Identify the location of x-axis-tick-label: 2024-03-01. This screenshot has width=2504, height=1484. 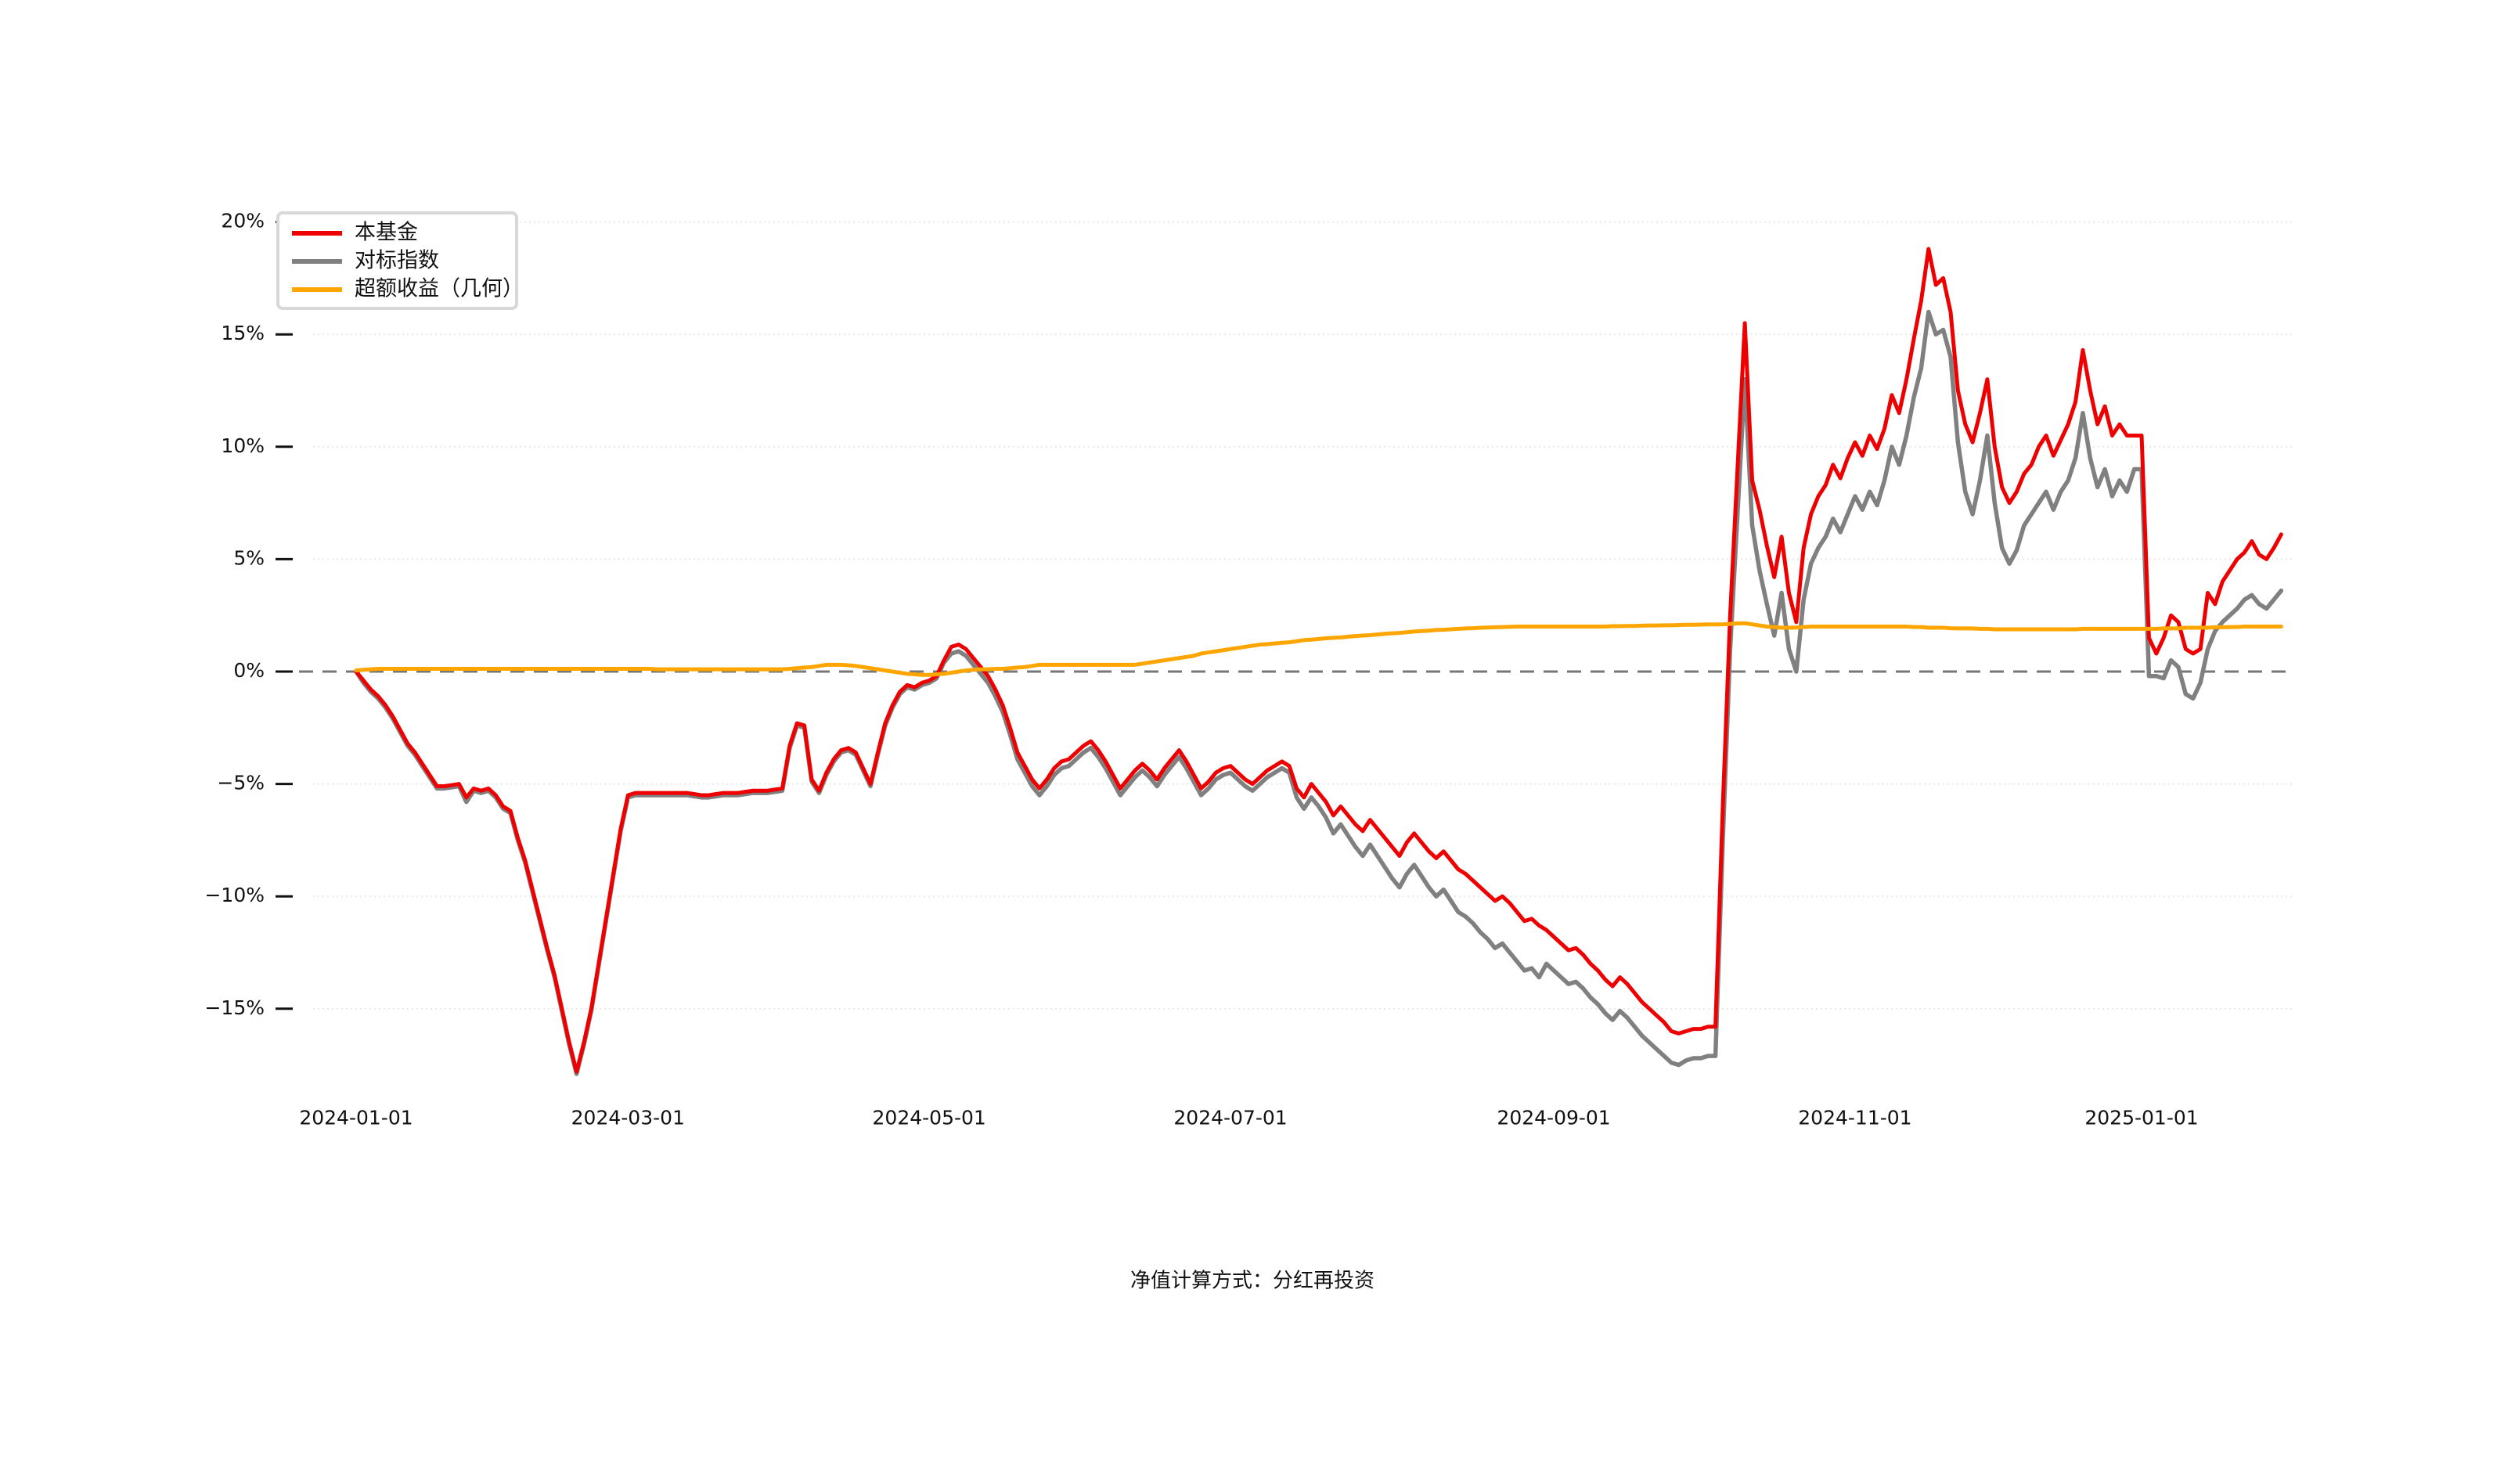
(628, 1117).